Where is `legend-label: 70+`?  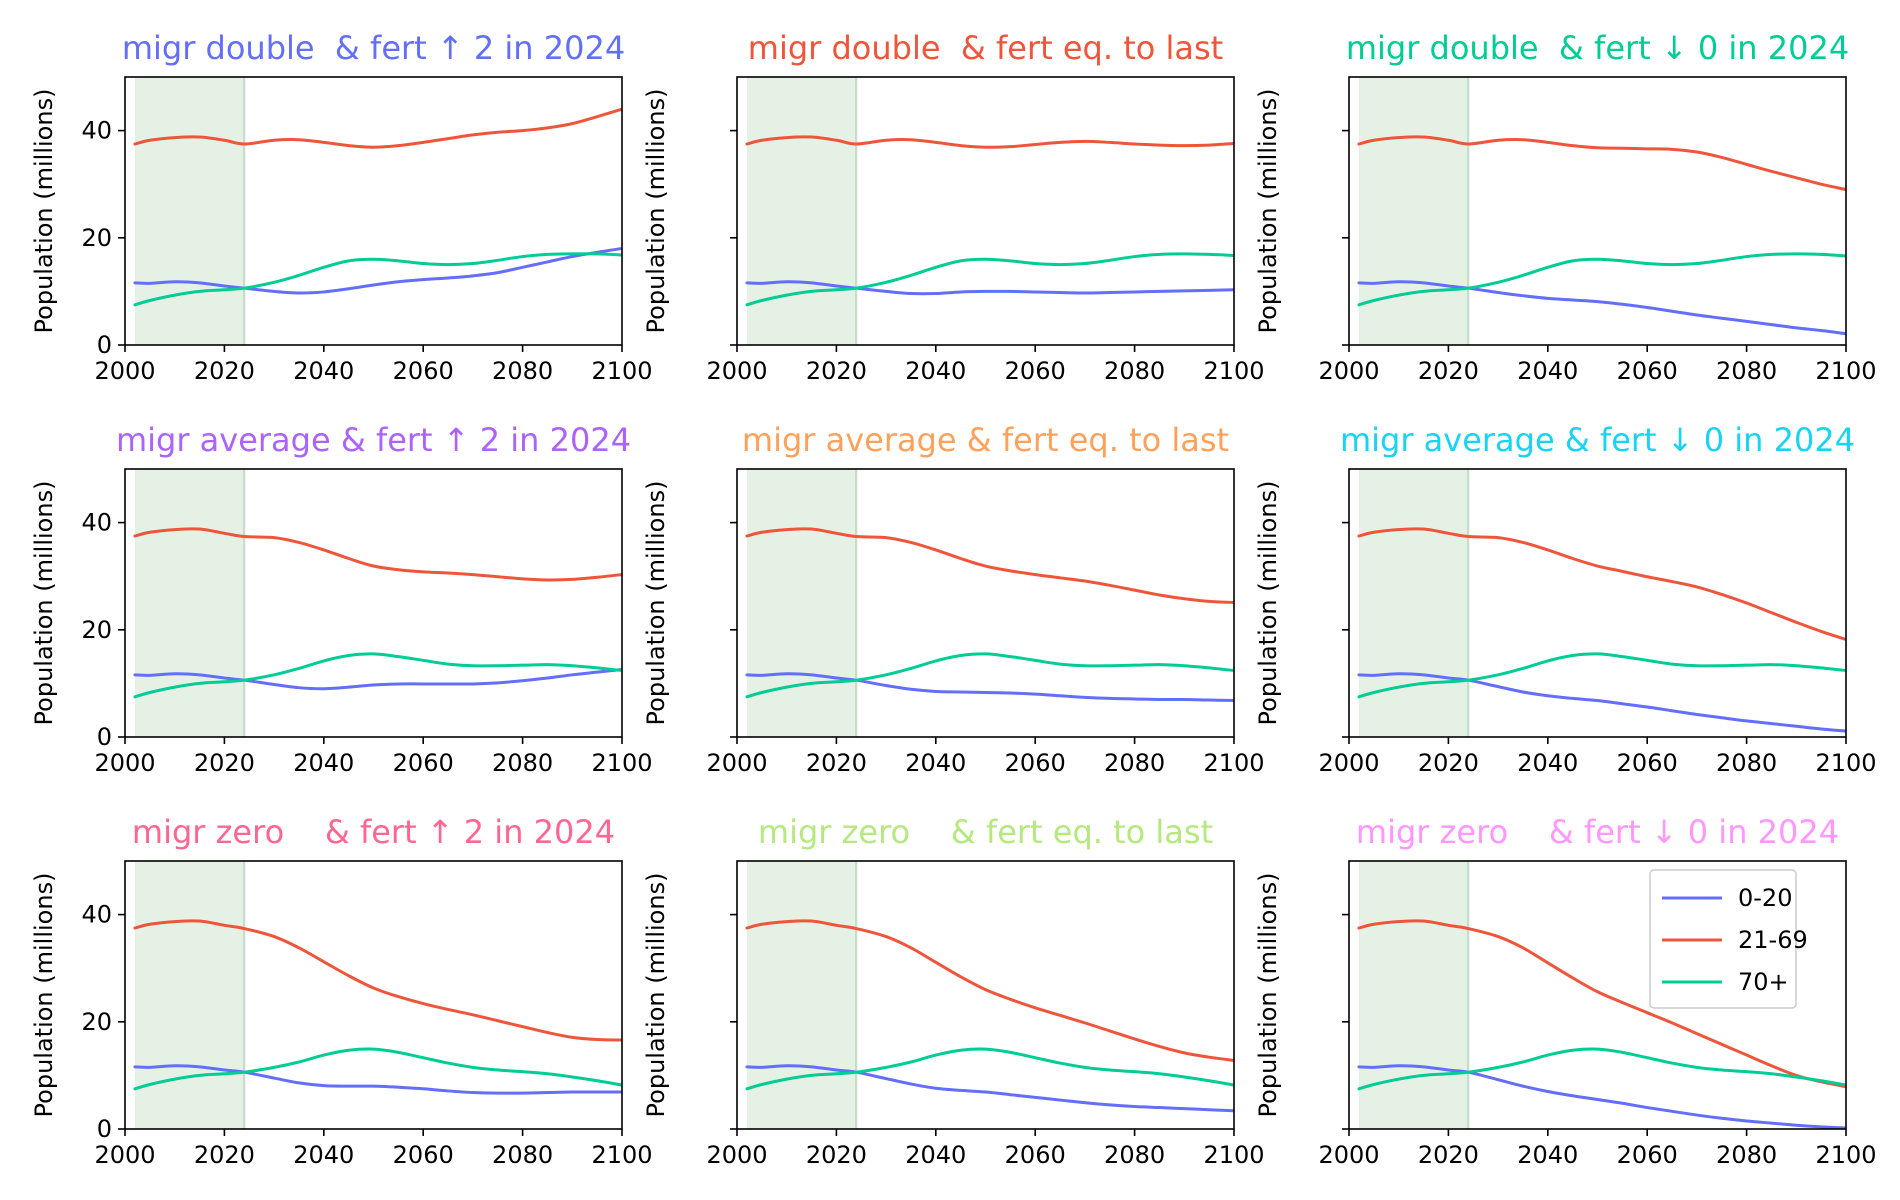
legend-label: 70+ is located at coordinates (1763, 982).